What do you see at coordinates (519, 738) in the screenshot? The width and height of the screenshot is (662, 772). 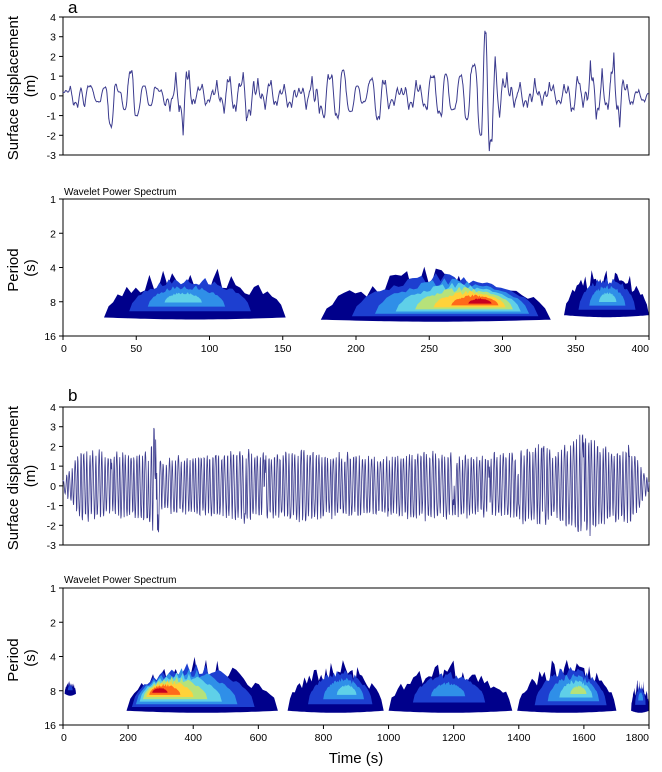 I see `panel-b-wps-x-tick-label: 1400` at bounding box center [519, 738].